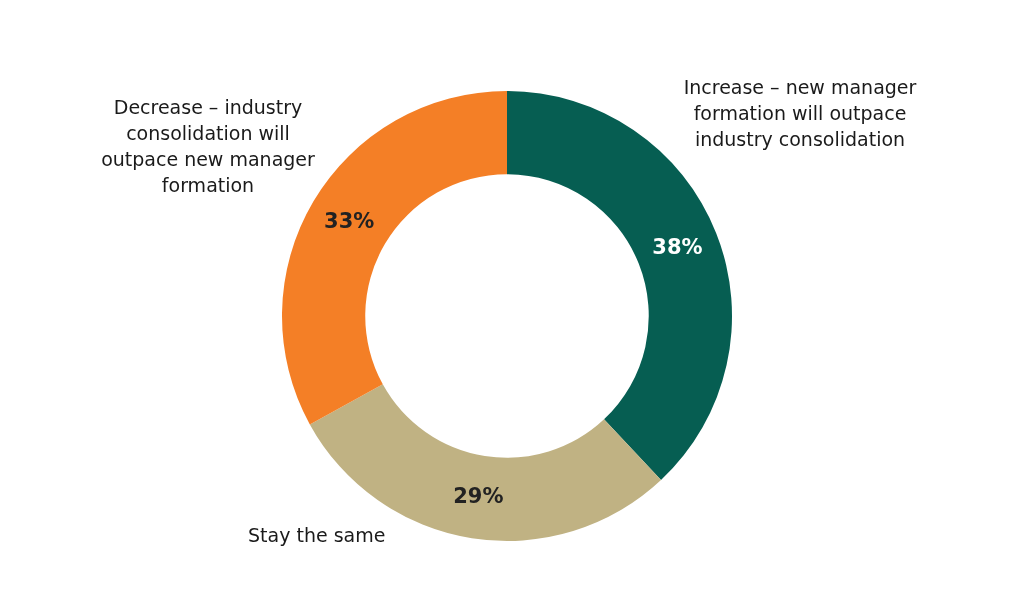  What do you see at coordinates (677, 246) in the screenshot?
I see `data-label: 38%` at bounding box center [677, 246].